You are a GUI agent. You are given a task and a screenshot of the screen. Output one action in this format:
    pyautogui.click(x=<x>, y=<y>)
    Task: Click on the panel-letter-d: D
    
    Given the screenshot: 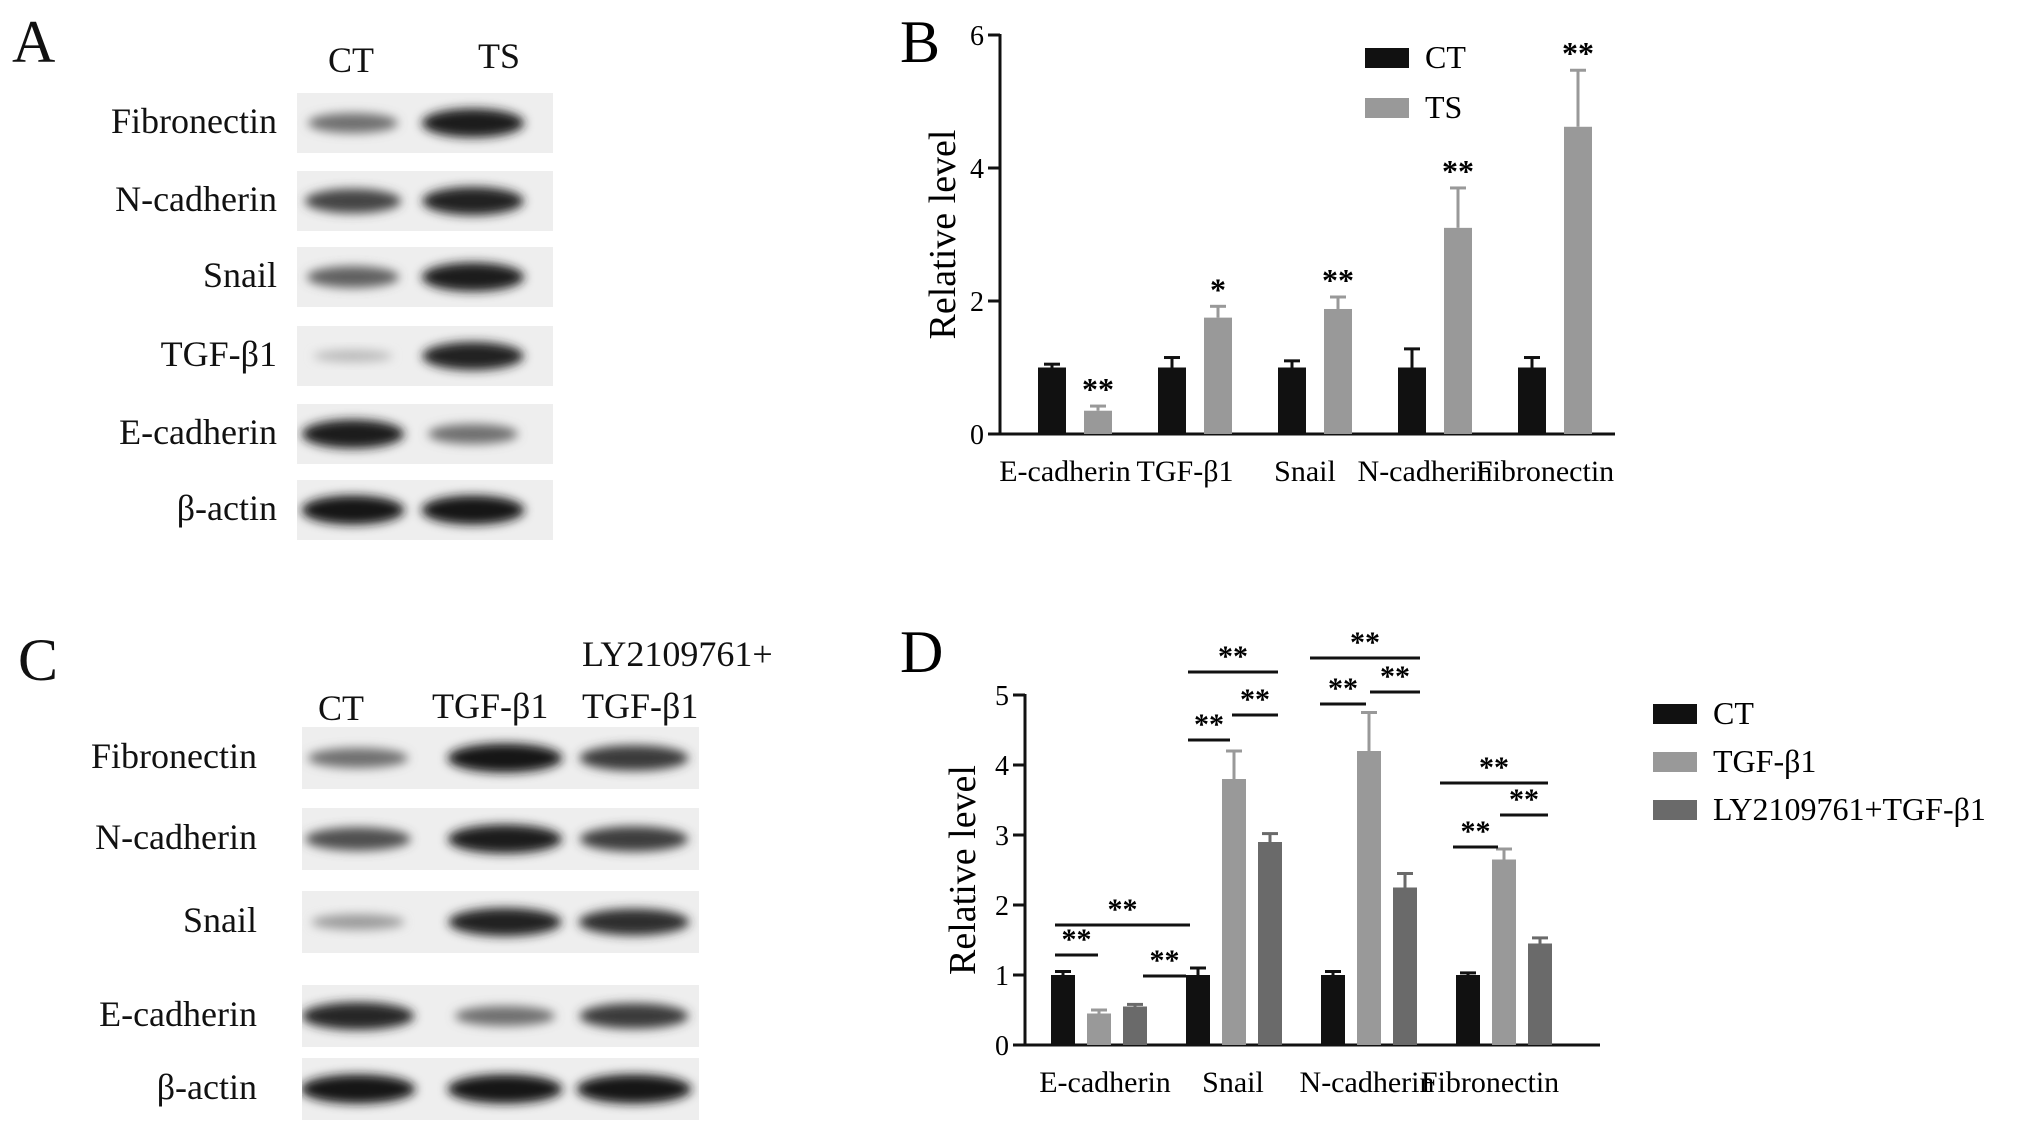 What is the action you would take?
    pyautogui.click(x=921, y=652)
    